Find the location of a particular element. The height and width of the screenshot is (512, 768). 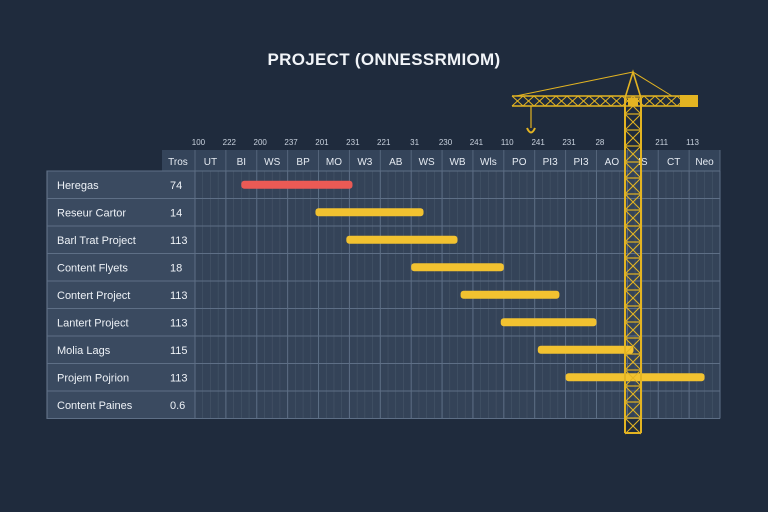

row-value: 74 is located at coordinates (176, 186).